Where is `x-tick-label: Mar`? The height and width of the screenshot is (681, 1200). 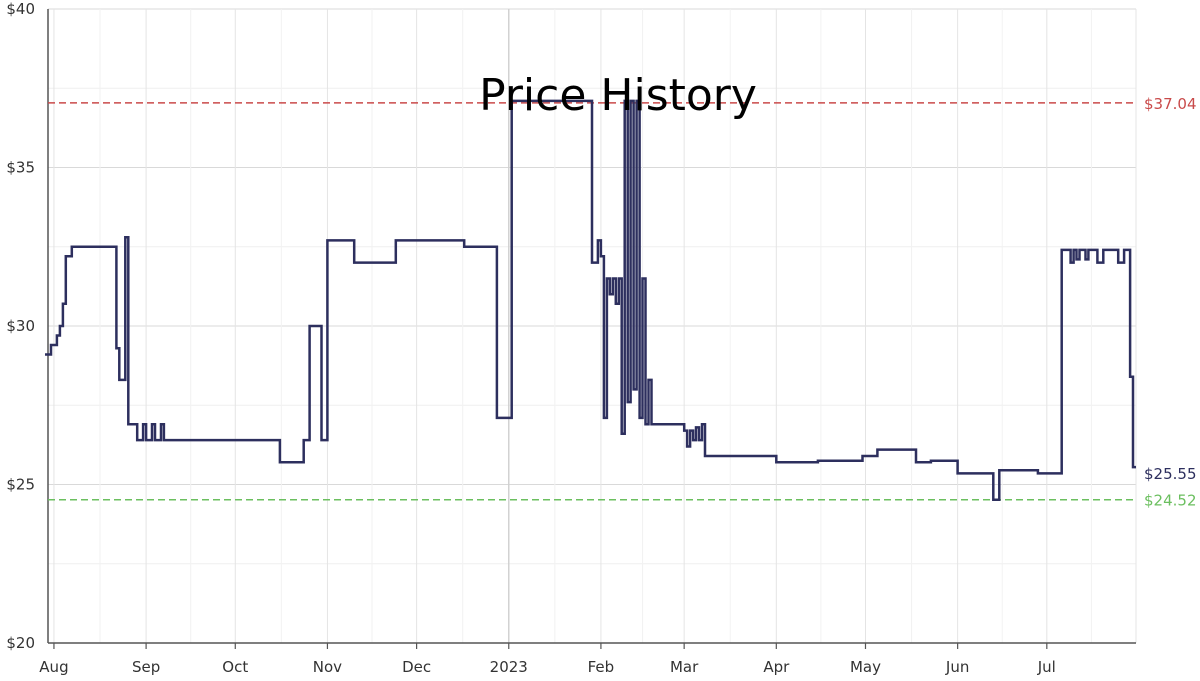 x-tick-label: Mar is located at coordinates (684, 667).